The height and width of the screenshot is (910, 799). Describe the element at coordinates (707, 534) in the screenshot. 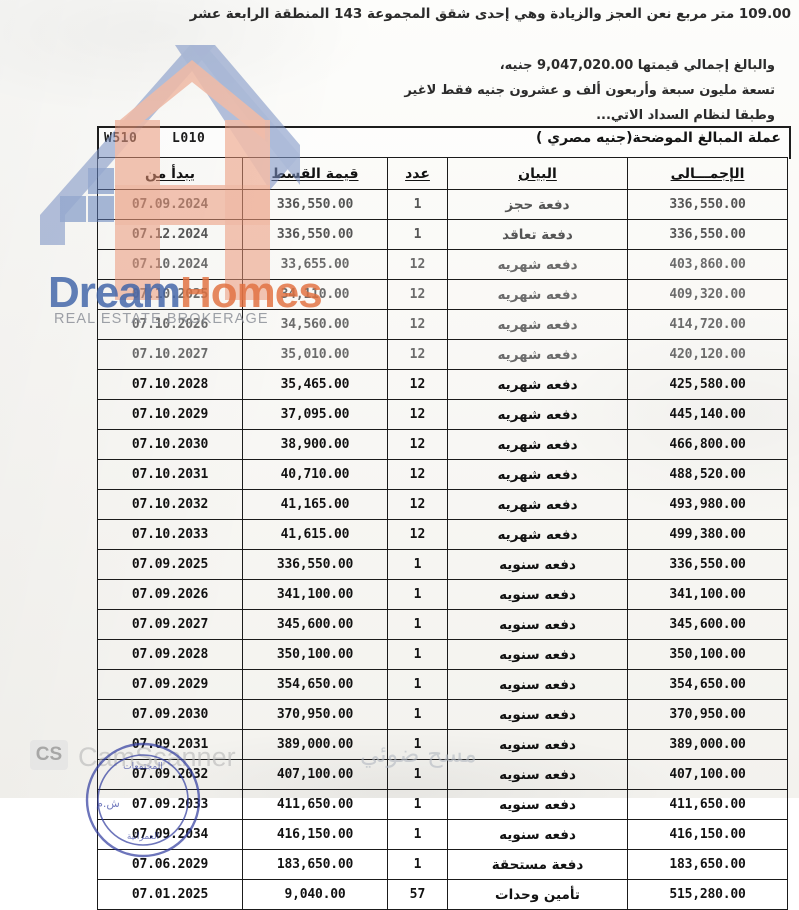

I see `cell-total: 499,380.00` at that location.